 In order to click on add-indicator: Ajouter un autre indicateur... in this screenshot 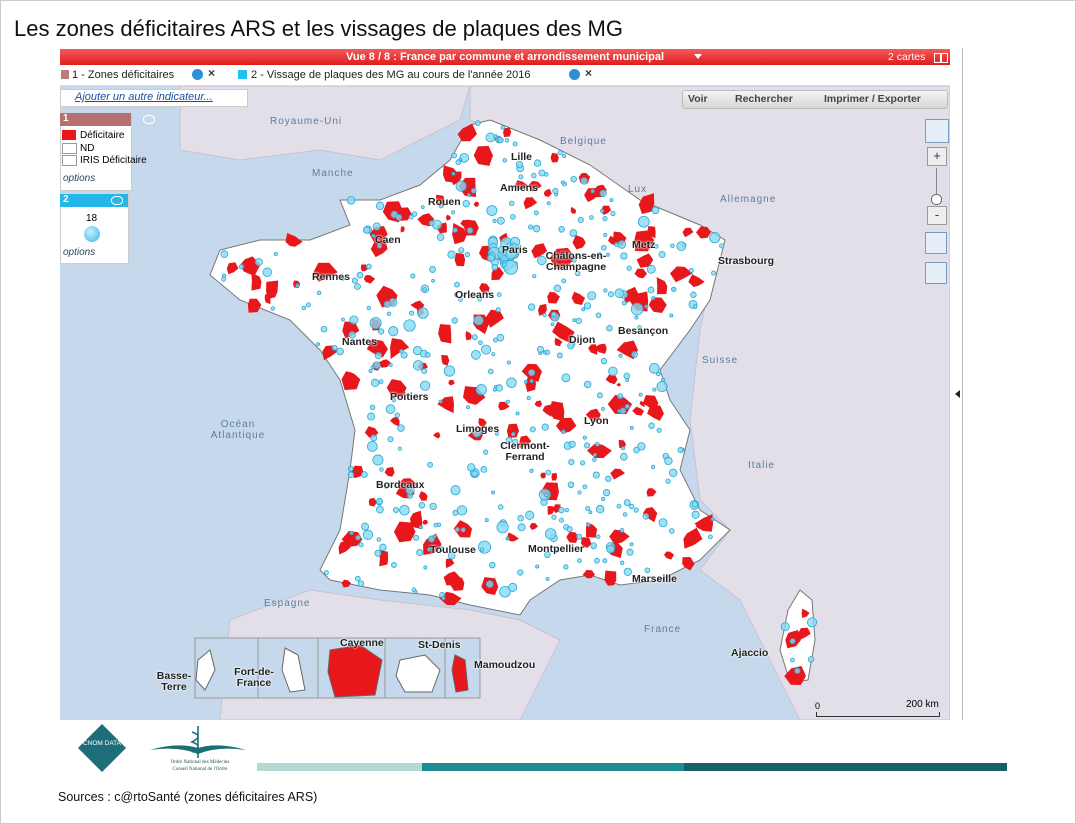, I will do `click(144, 97)`.